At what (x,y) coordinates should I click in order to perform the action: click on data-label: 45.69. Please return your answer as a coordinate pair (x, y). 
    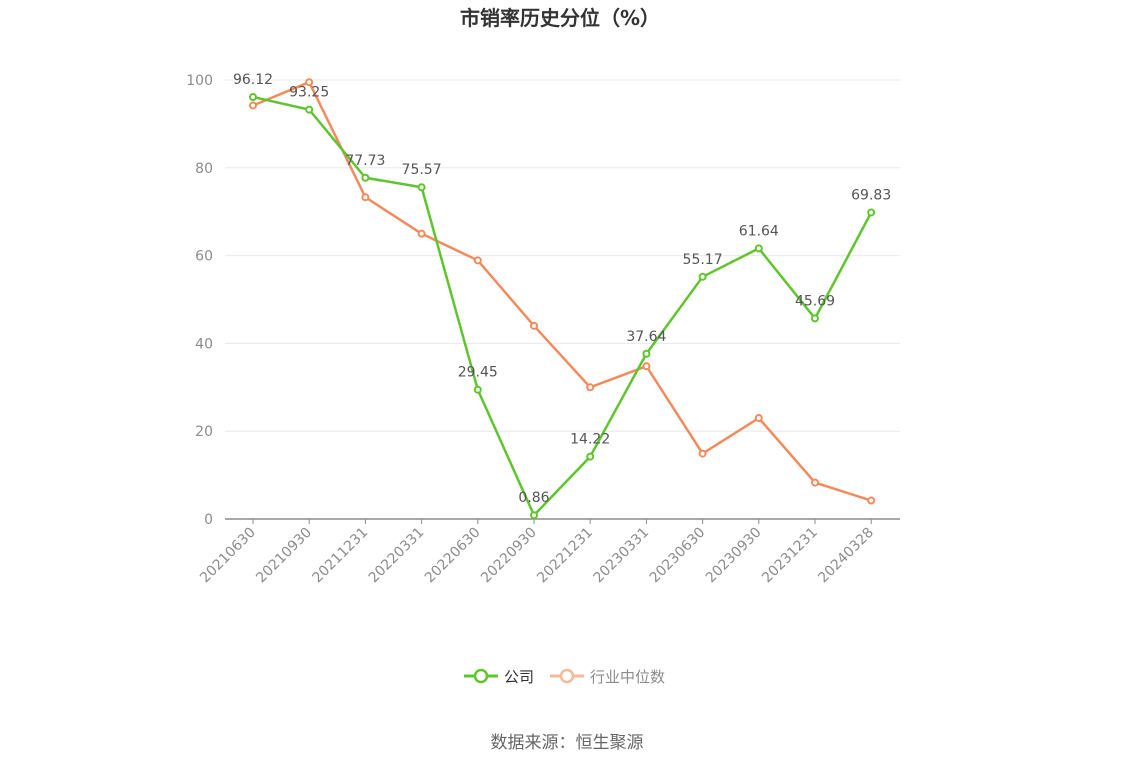
    Looking at the image, I should click on (815, 301).